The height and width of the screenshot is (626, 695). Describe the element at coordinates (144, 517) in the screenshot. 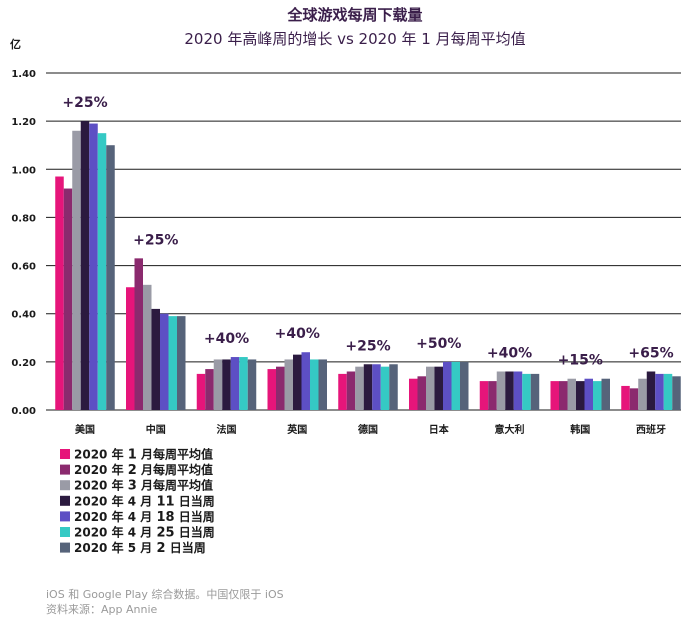

I see `legend-entry: 2020 年 4 月 18 日当周` at that location.